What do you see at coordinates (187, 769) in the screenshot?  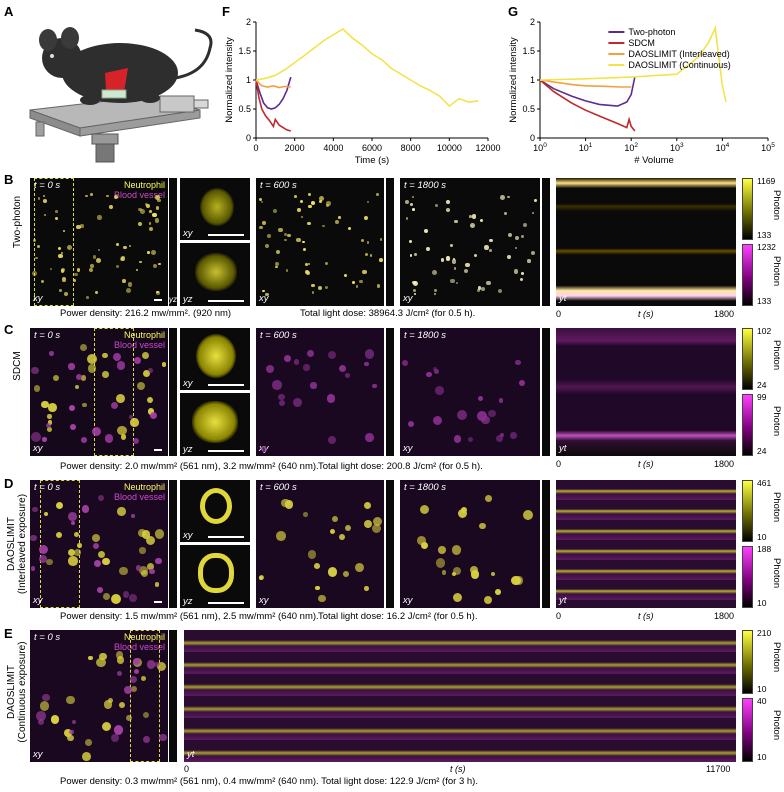 I see `kymo-axis-start: 0` at bounding box center [187, 769].